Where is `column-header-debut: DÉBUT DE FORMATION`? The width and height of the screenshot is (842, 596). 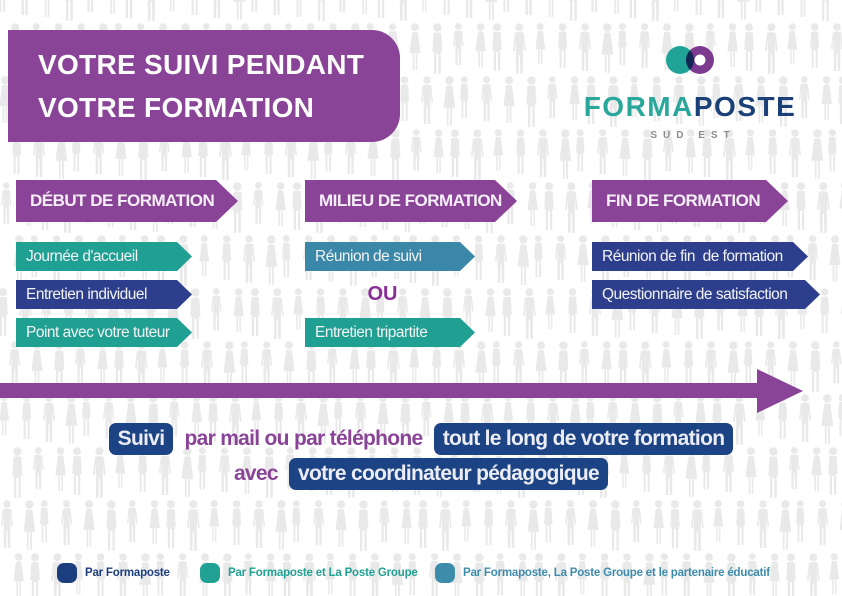 column-header-debut: DÉBUT DE FORMATION is located at coordinates (127, 201).